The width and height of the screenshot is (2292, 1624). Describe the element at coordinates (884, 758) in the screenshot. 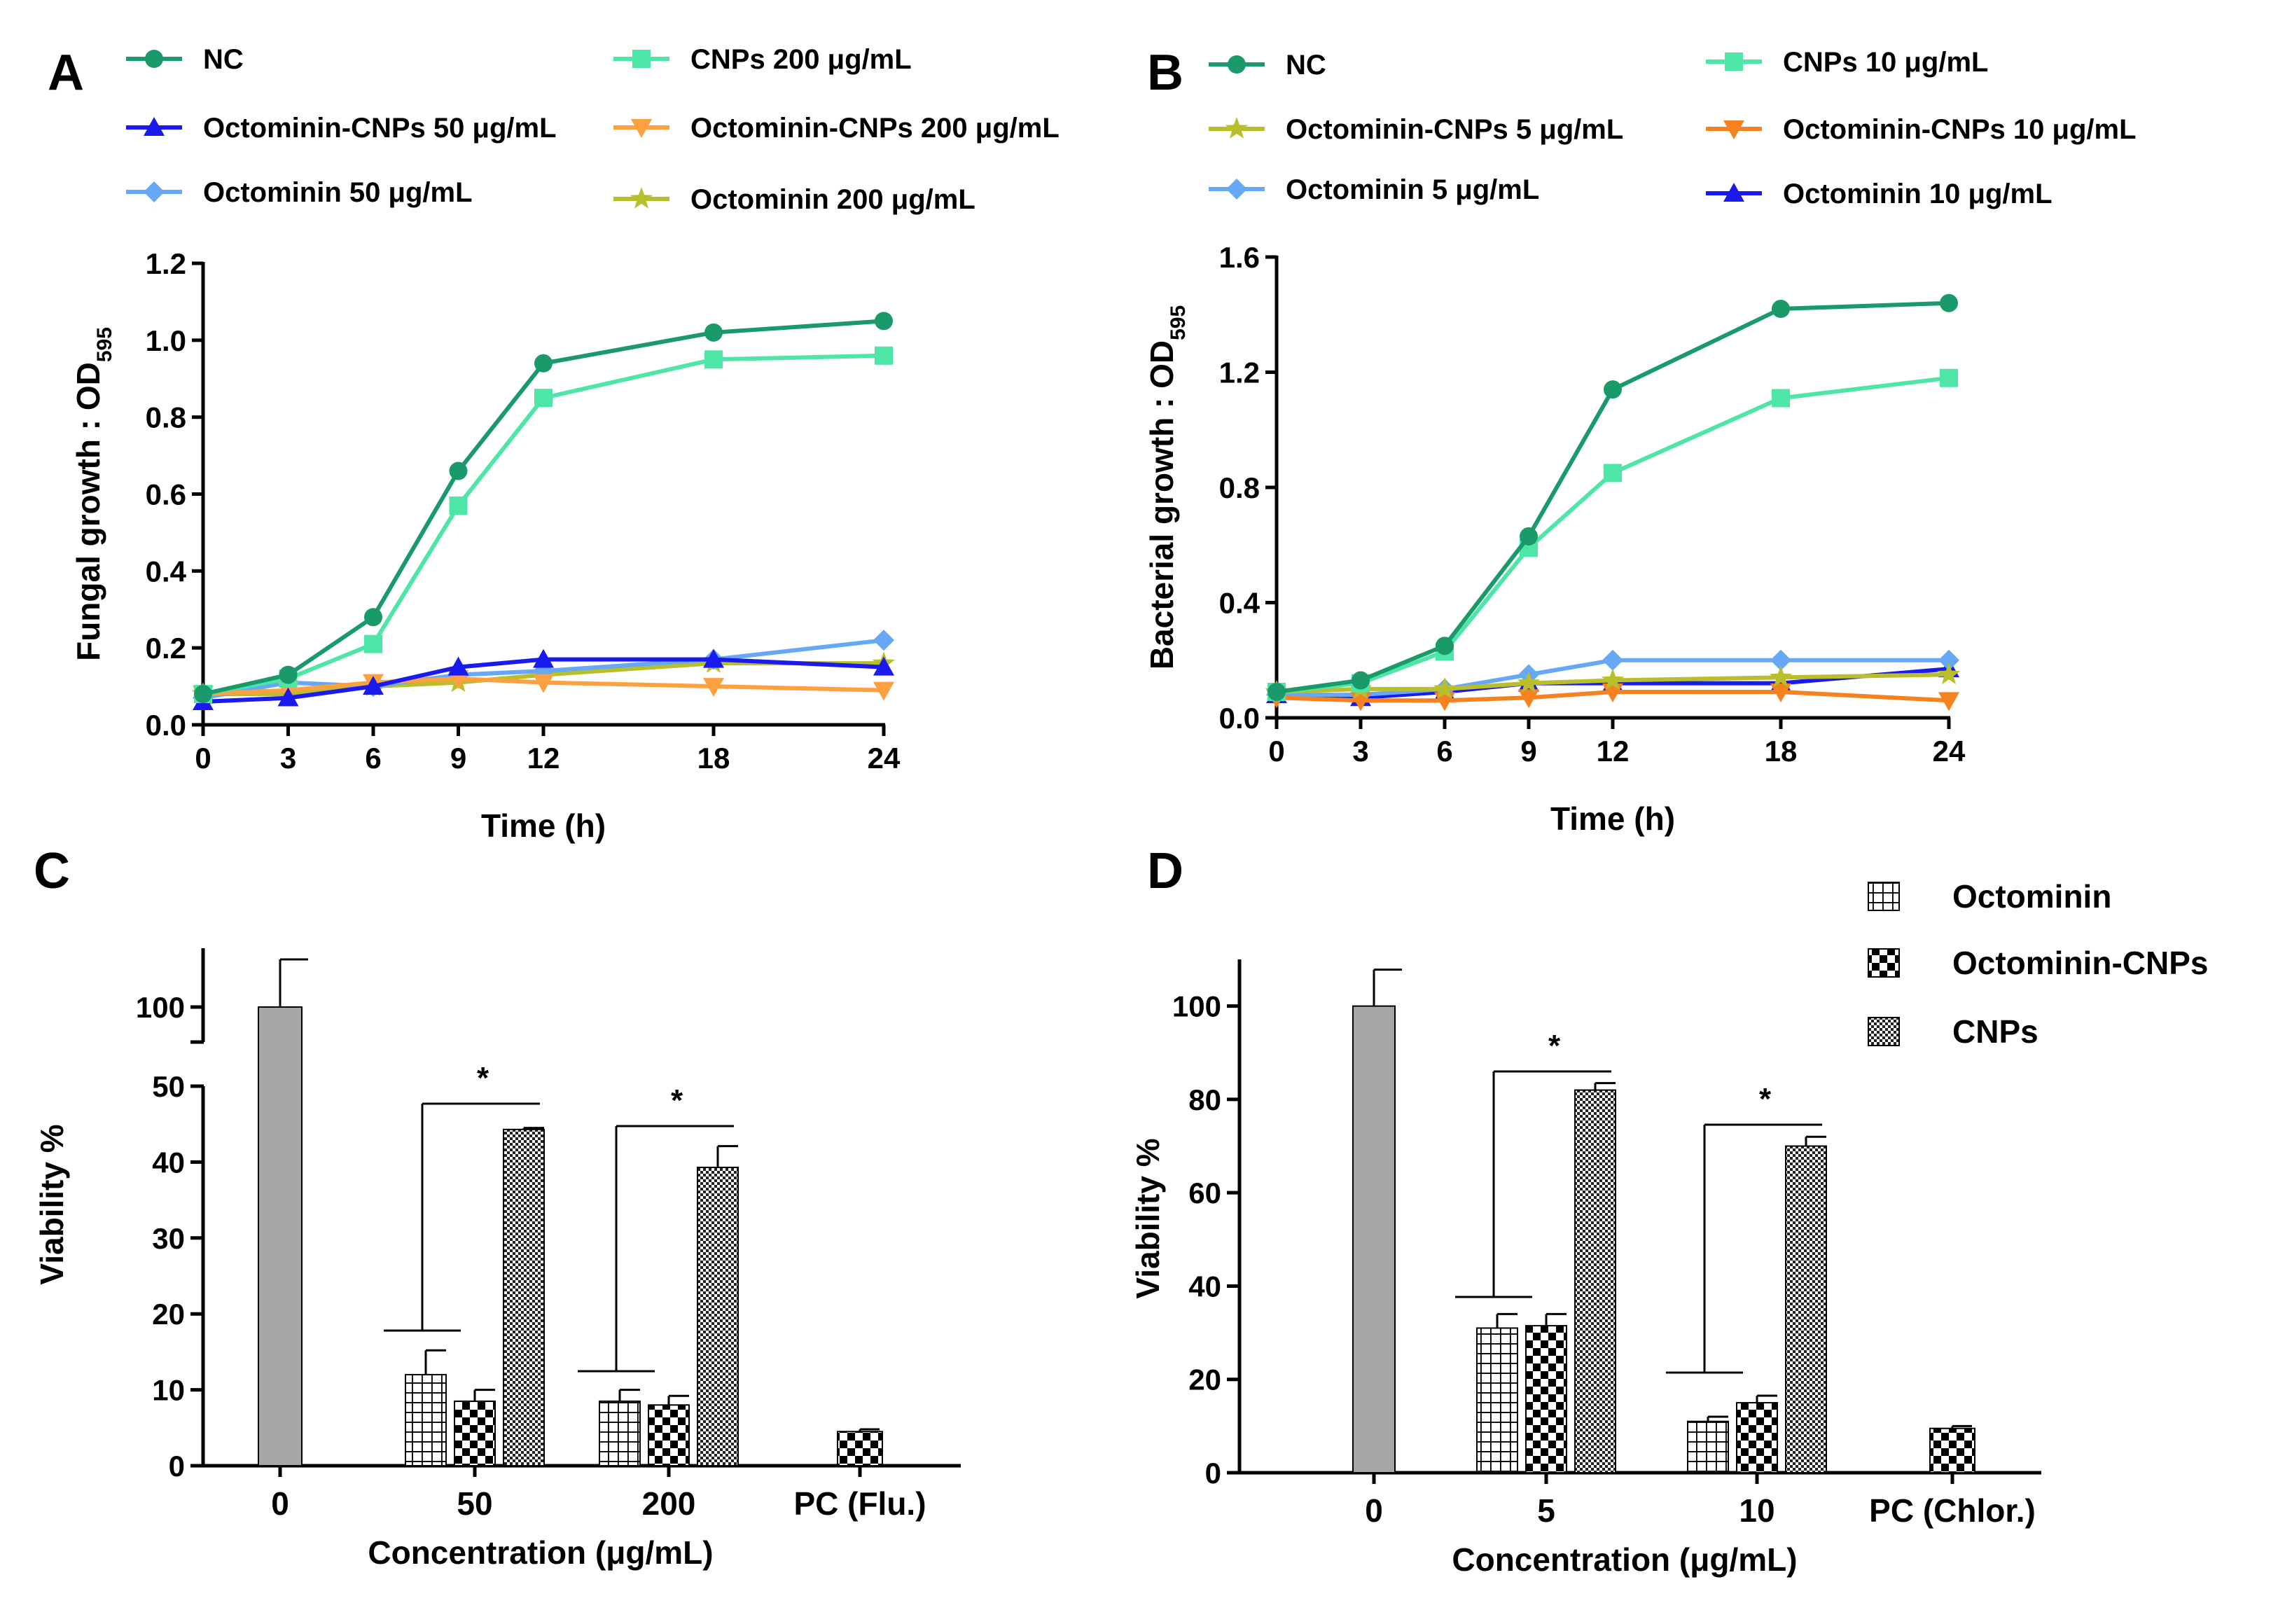

I see `x-tick-label: 24` at that location.